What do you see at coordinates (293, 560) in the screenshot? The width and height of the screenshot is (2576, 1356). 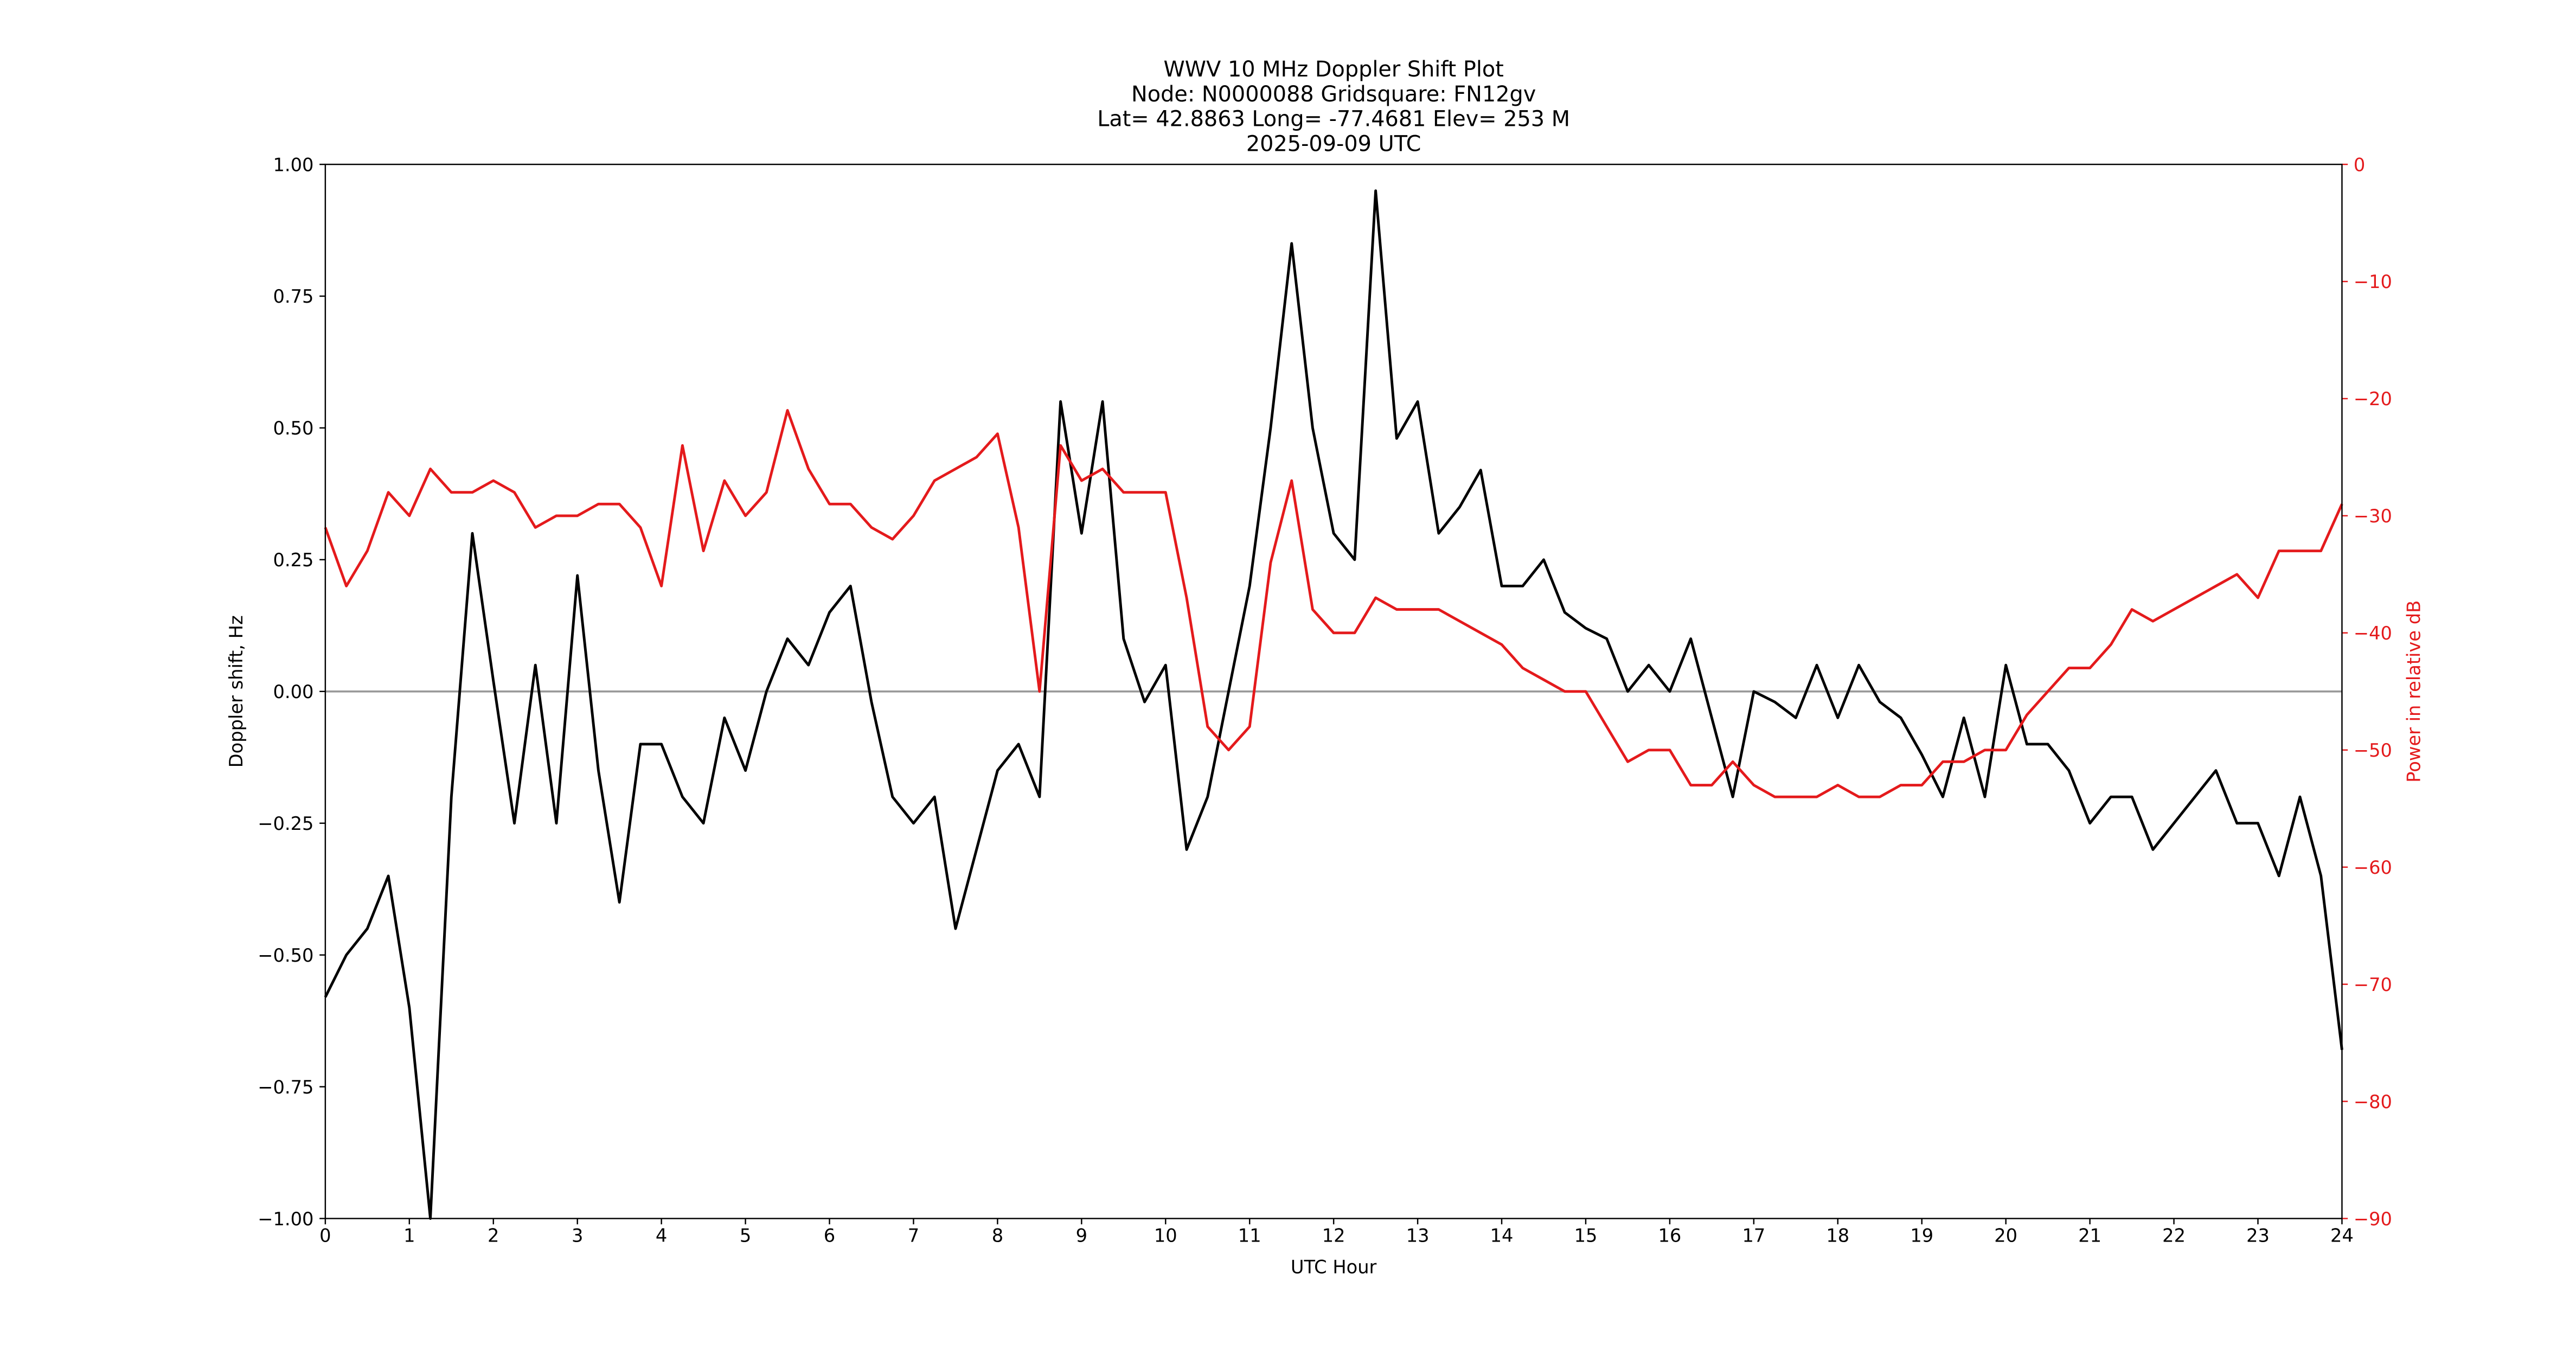 I see `y-tick-label: 0.25` at bounding box center [293, 560].